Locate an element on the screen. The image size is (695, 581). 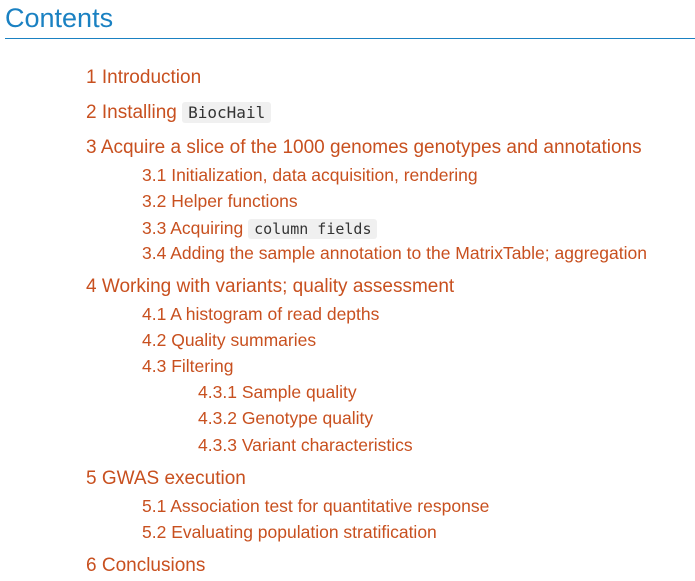
toc-link-installing: 2 Installing BiocHail is located at coordinates (179, 113).